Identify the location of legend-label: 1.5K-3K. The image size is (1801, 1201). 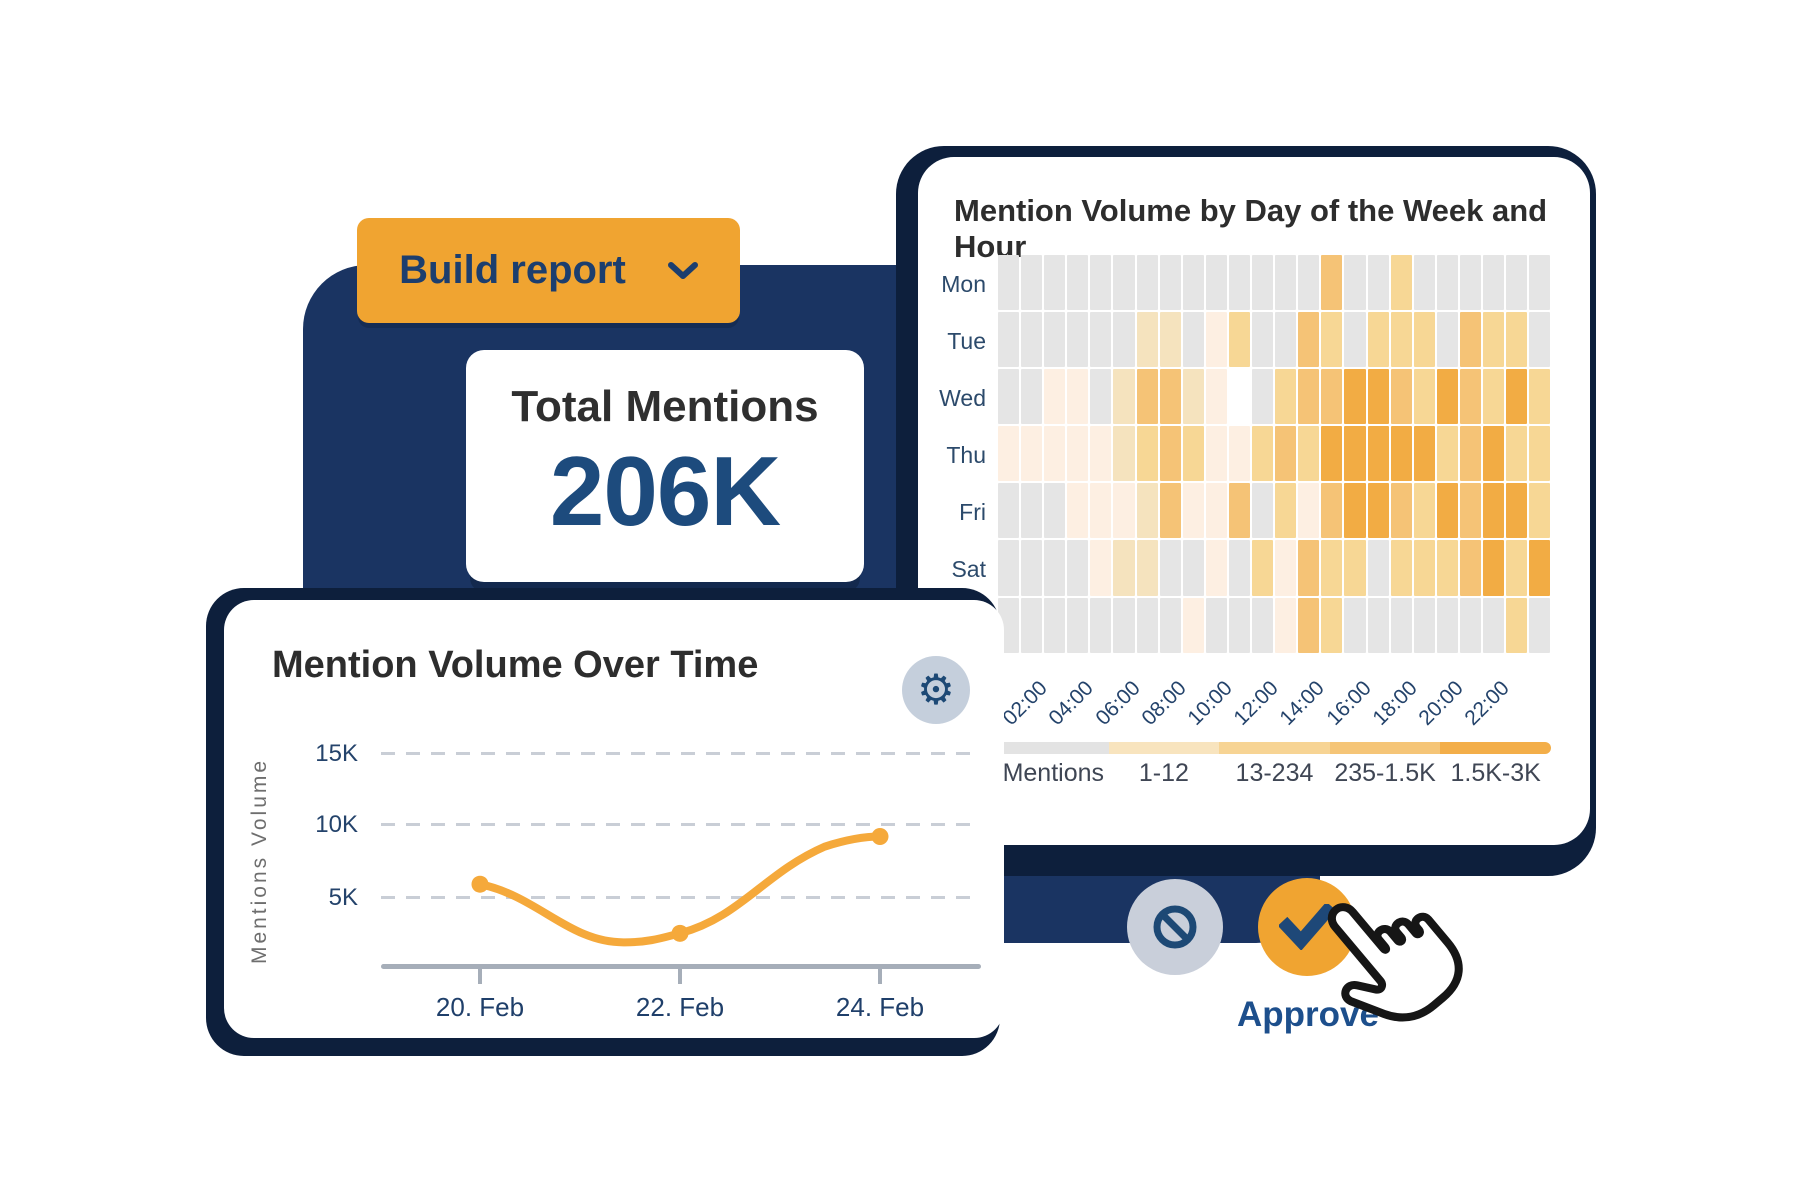
(1495, 773).